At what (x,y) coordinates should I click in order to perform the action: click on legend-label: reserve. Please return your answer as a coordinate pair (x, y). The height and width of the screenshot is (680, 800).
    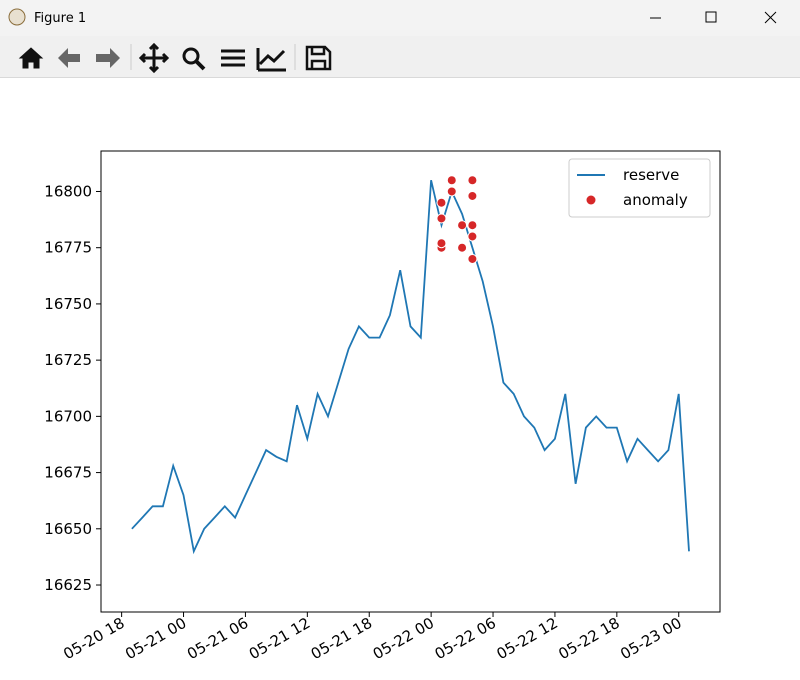
    Looking at the image, I should click on (651, 175).